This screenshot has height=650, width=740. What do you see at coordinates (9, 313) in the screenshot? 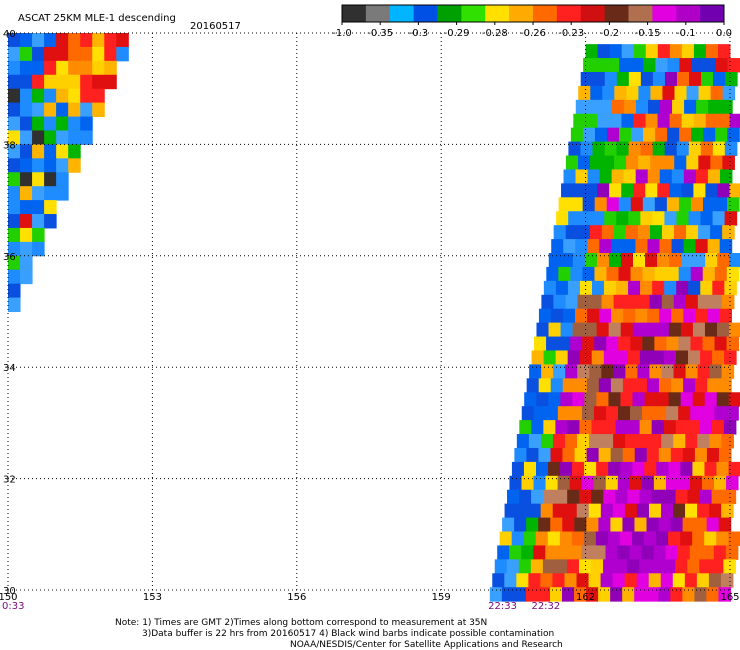
I see `y-tick-labels: 40 38 36 34 32 30` at bounding box center [9, 313].